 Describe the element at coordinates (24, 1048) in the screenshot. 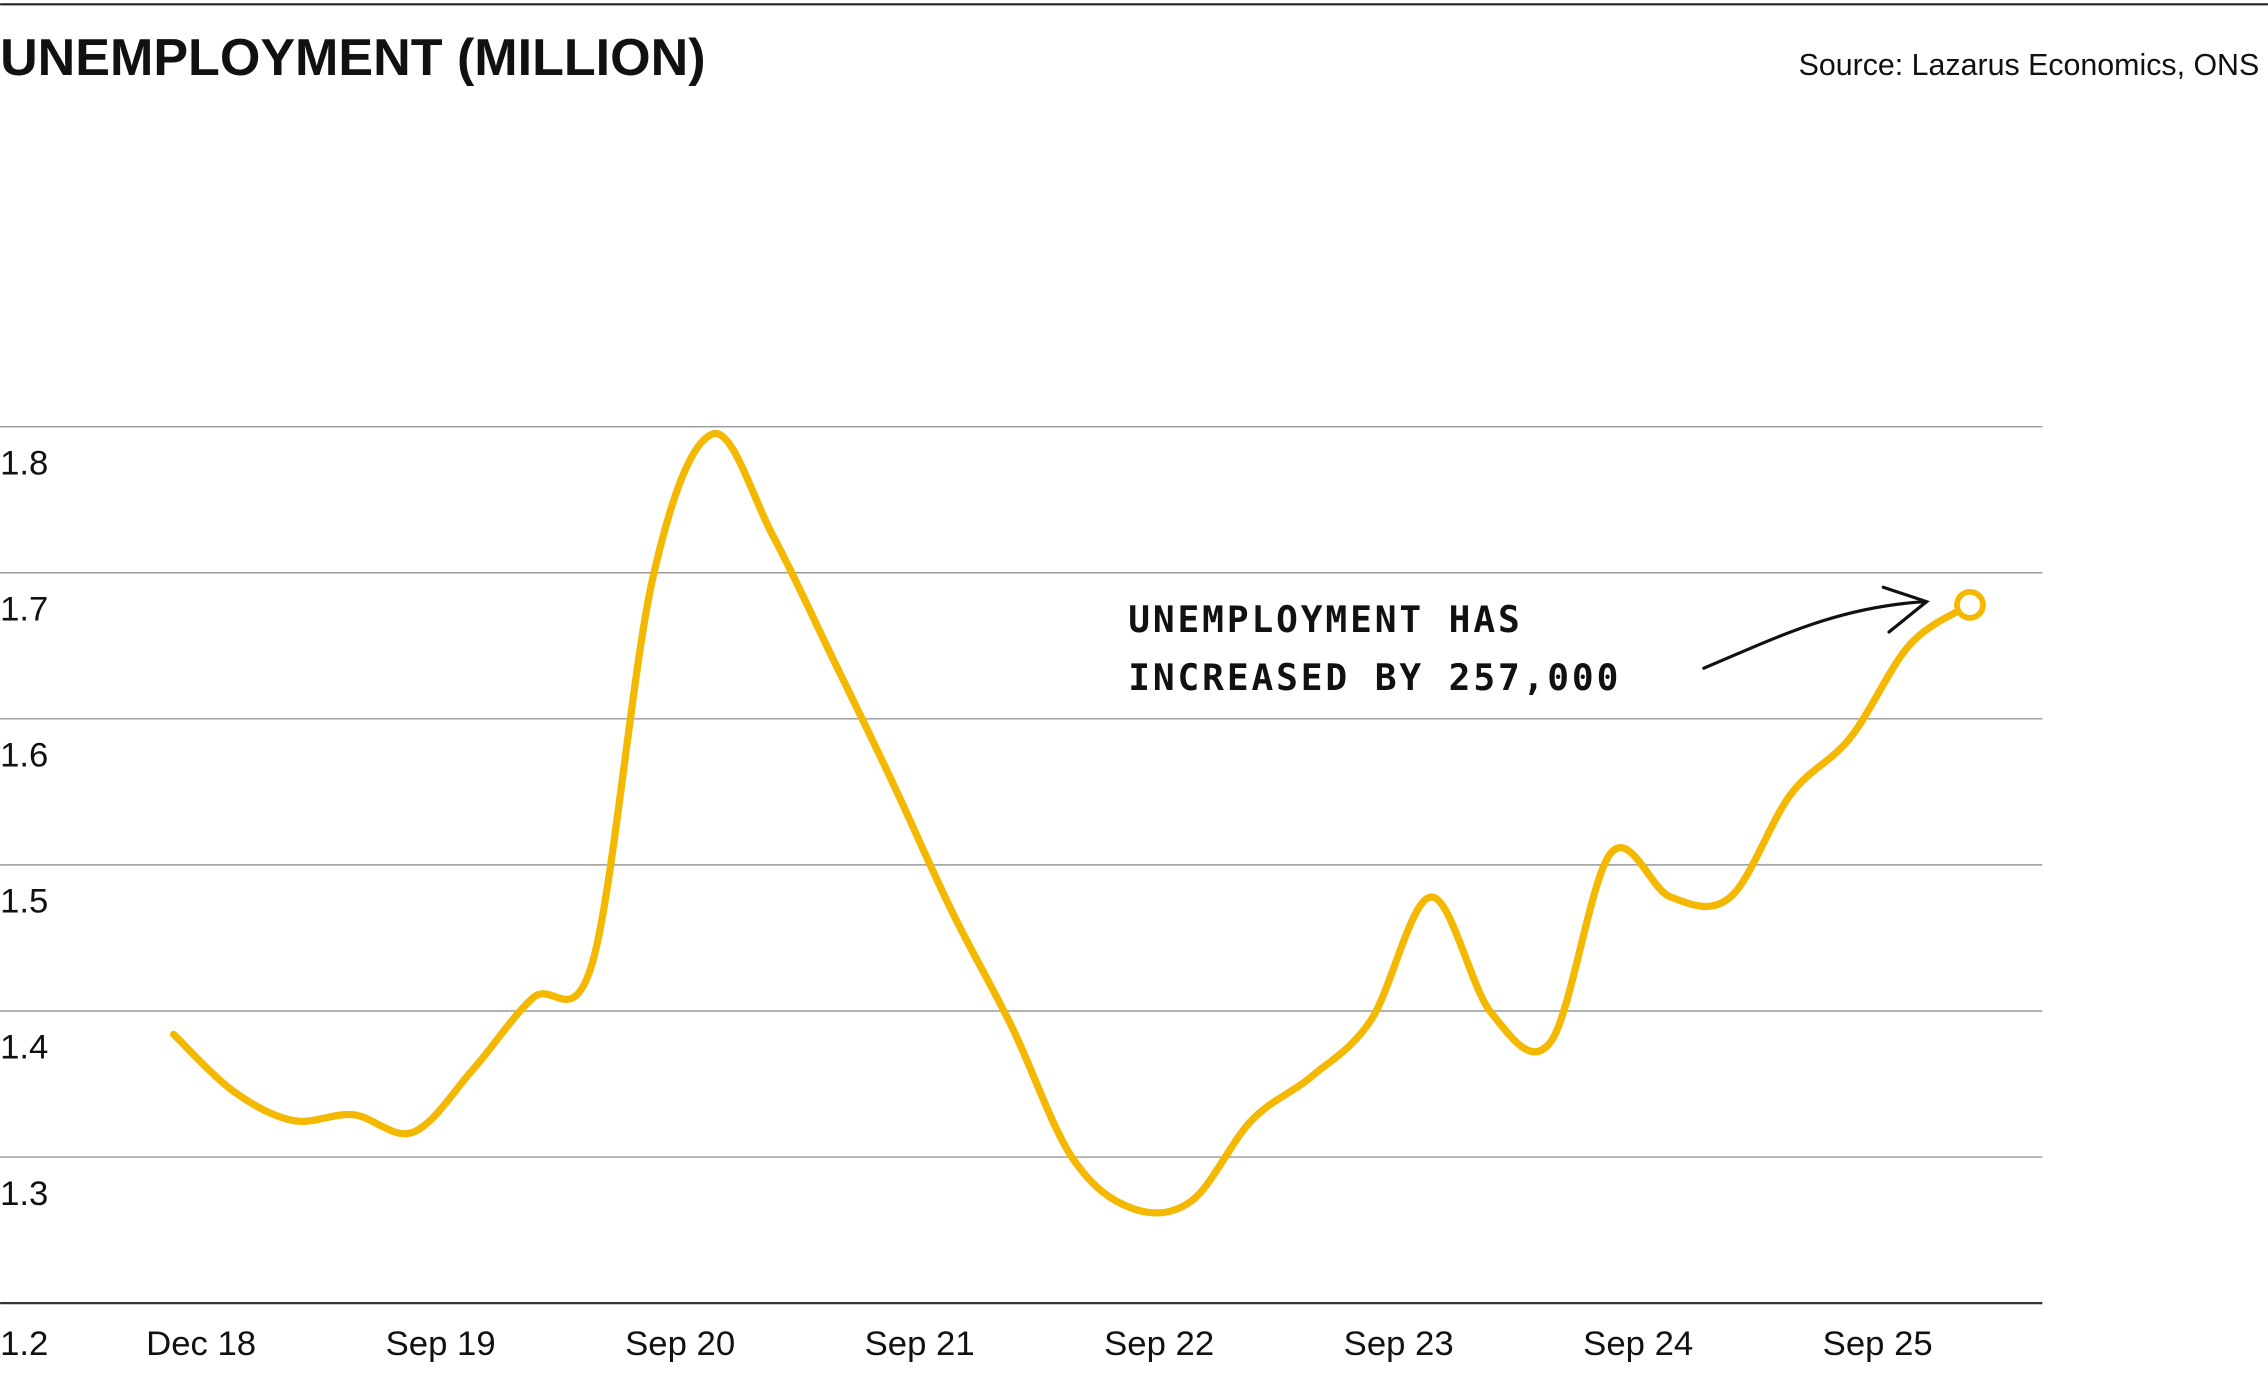

I see `y-tick-label: 1.4` at that location.